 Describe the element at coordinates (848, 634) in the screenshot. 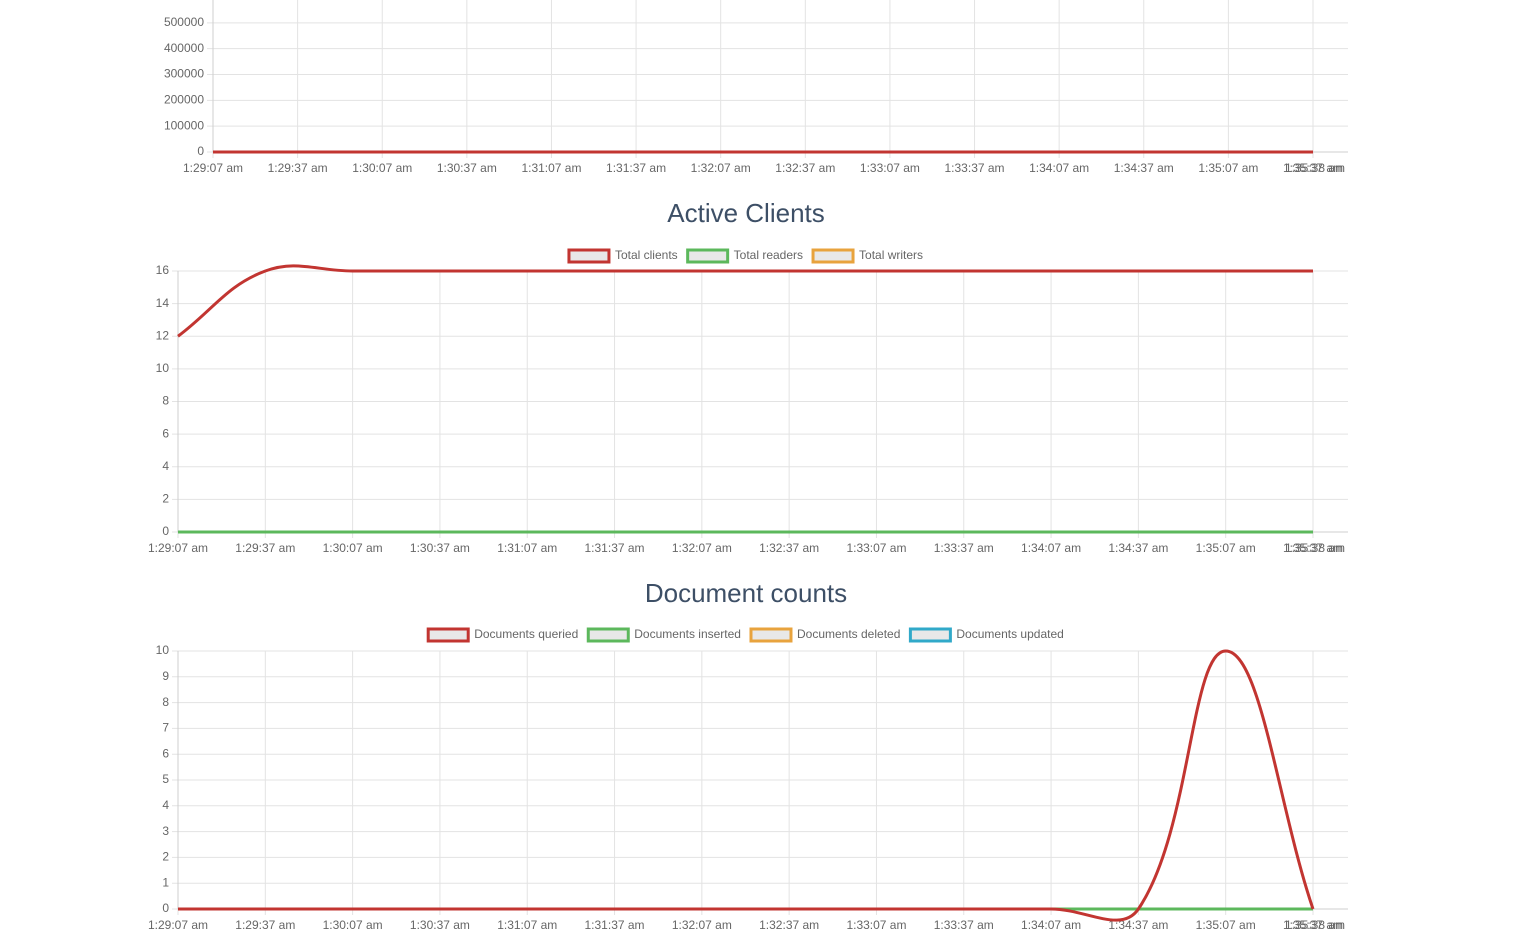

I see `legend-label: Documents deleted` at that location.